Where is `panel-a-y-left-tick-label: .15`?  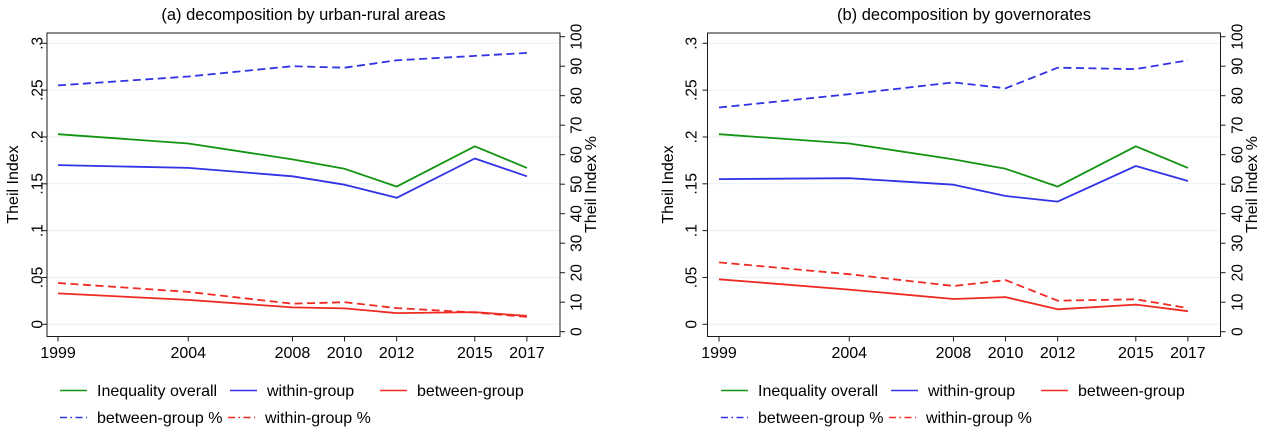
panel-a-y-left-tick-label: .15 is located at coordinates (37, 184).